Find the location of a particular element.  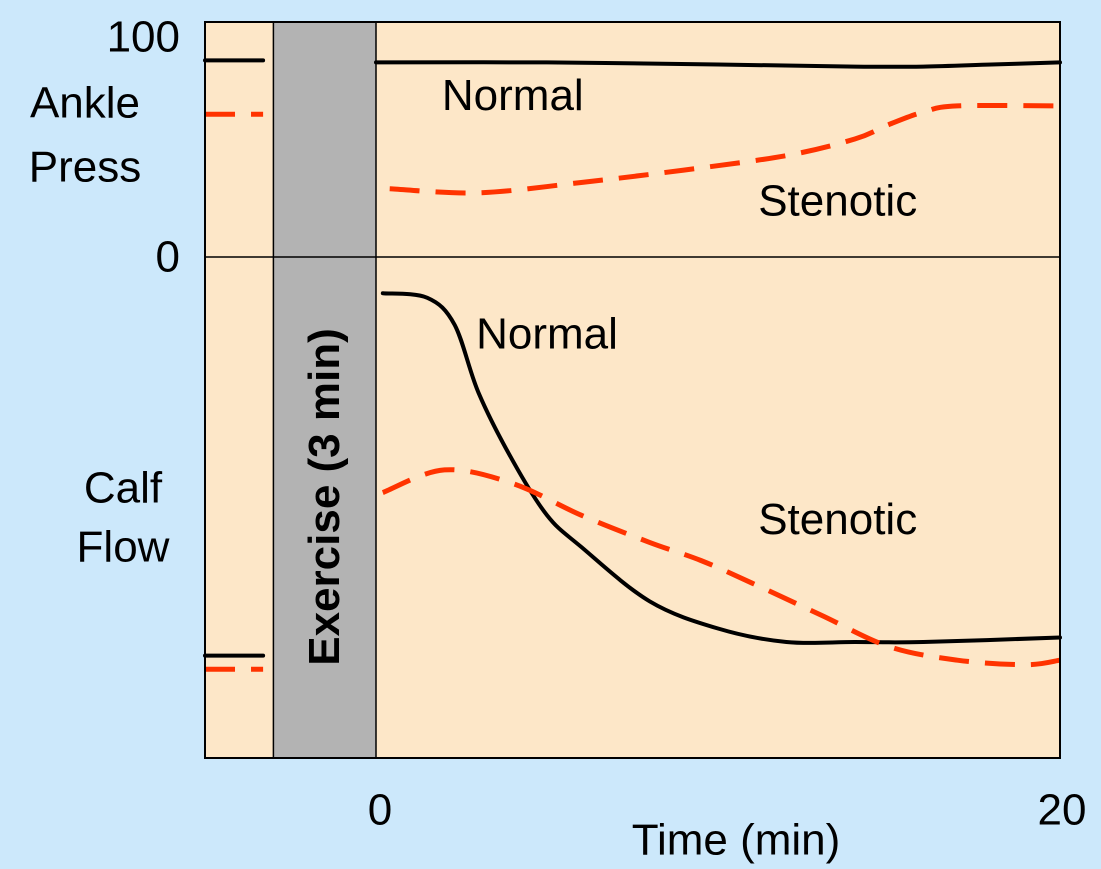

ankle-panel-label-line-2: Press is located at coordinates (85, 167).